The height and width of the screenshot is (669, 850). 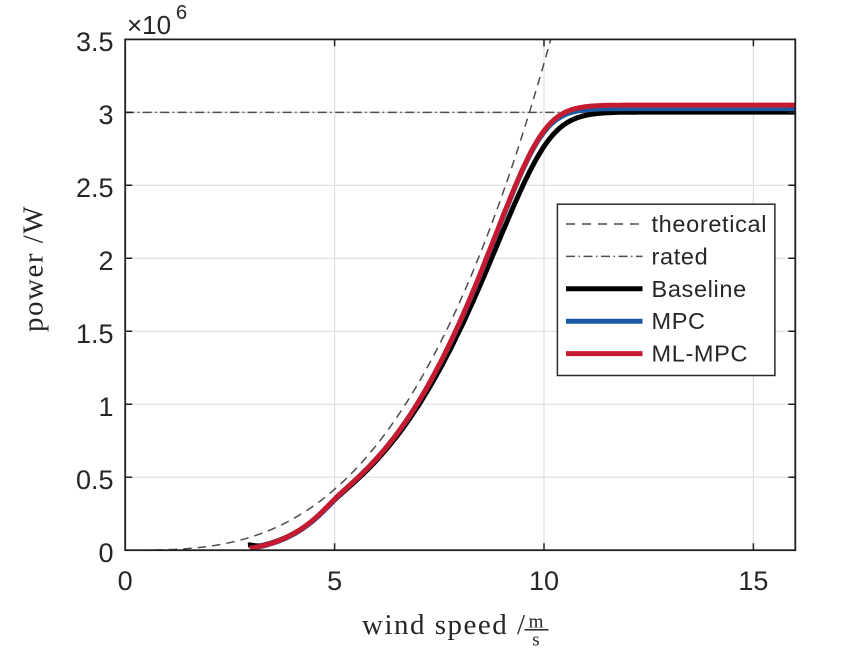 I want to click on svg-text: power /W, so click(x=34, y=268).